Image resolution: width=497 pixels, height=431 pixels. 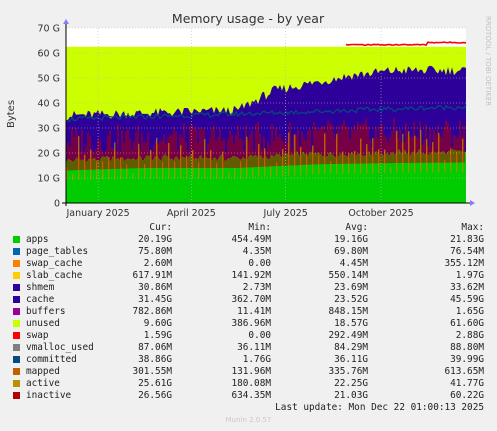 I want to click on legend-row-slab-cache: slab_cache 617.91M 141.92M 550.14M 1.97G, so click(x=248, y=276).